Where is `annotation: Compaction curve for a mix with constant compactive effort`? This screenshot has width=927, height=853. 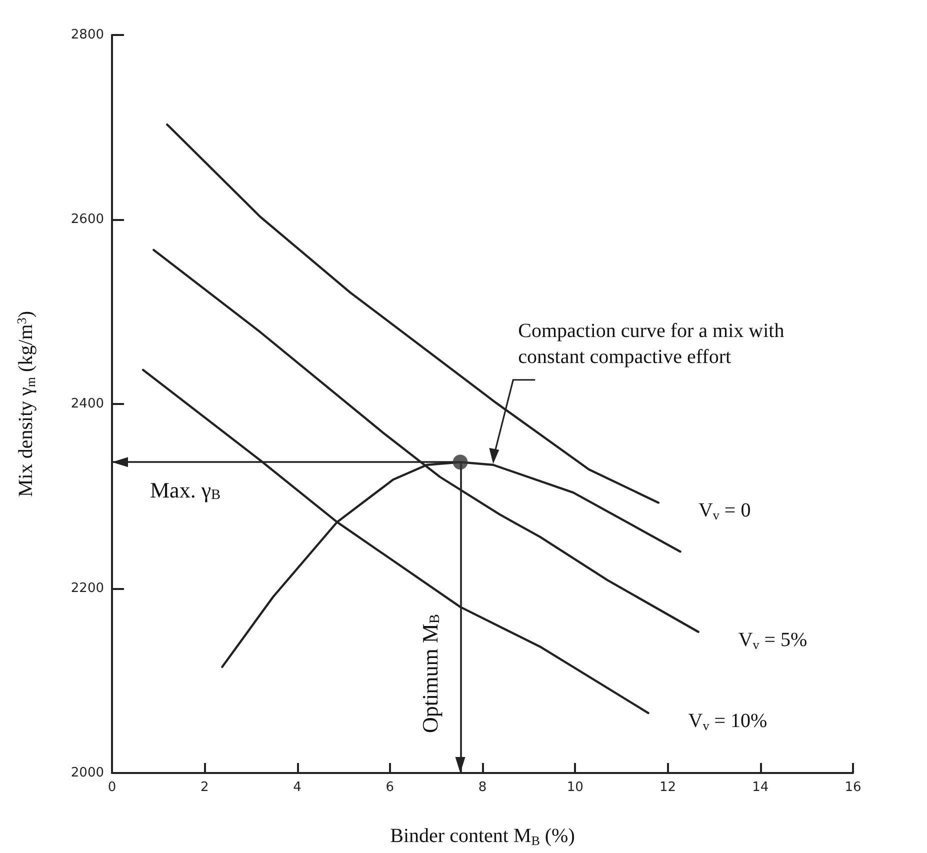
annotation: Compaction curve for a mix with constant compactive effort is located at coordinates (651, 344).